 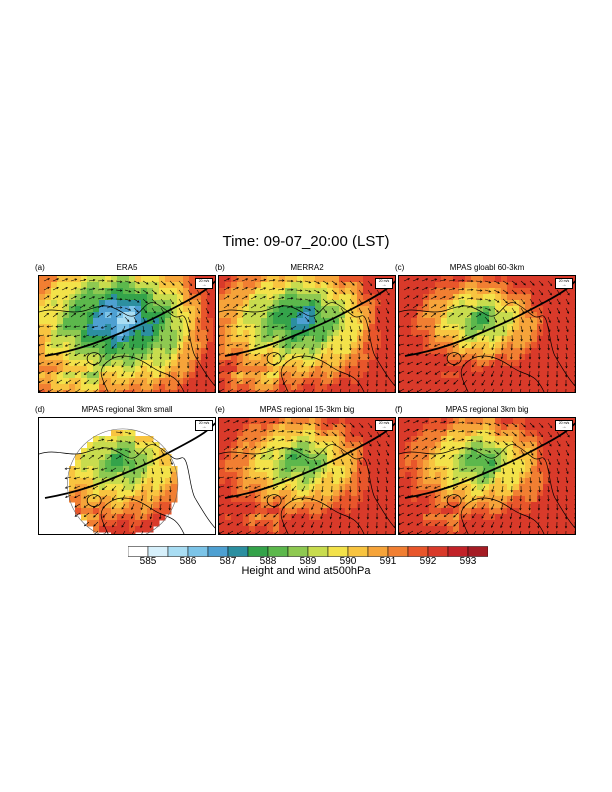 What do you see at coordinates (307, 409) in the screenshot?
I see `panel-name: MPAS regional 15-3km big` at bounding box center [307, 409].